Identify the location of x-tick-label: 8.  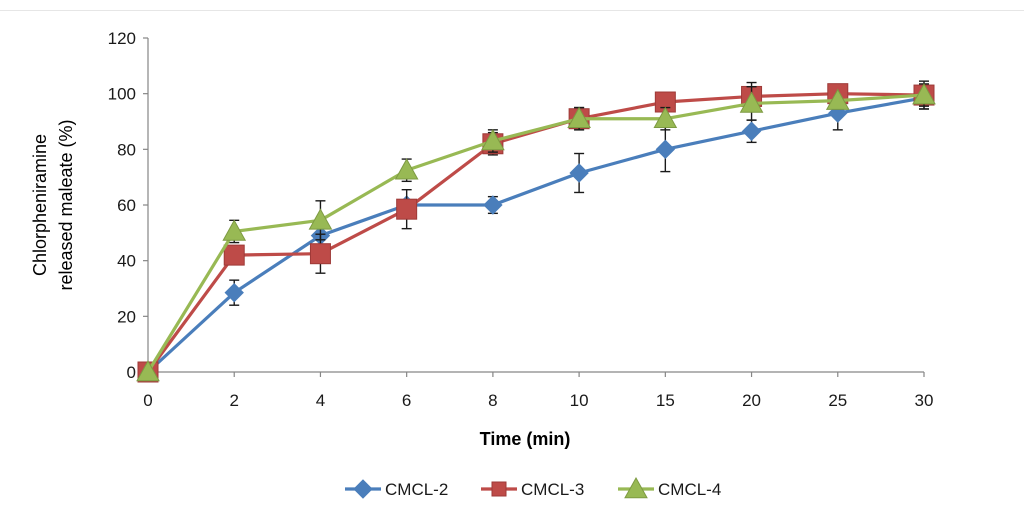
(492, 400).